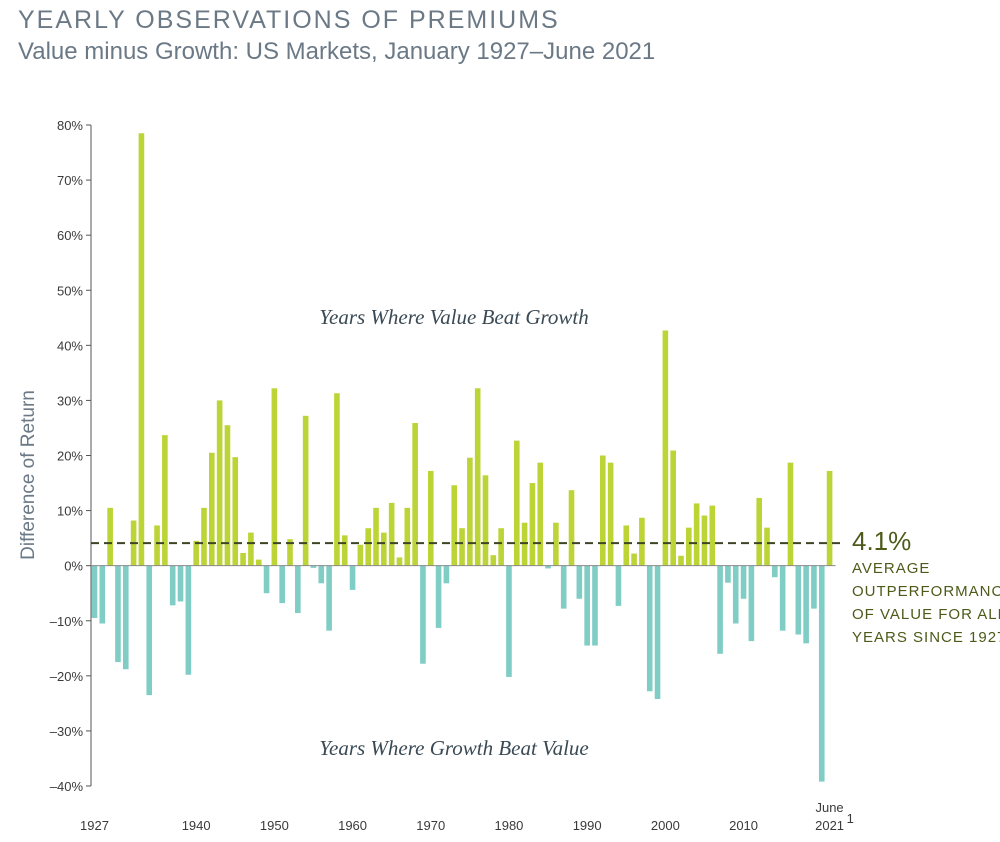 Image resolution: width=1000 pixels, height=842 pixels. Describe the element at coordinates (524, 544) in the screenshot. I see `bar-1982` at that location.